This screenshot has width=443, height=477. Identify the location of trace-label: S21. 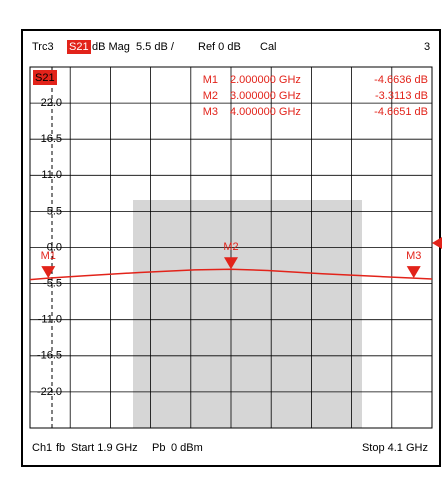
(45, 78).